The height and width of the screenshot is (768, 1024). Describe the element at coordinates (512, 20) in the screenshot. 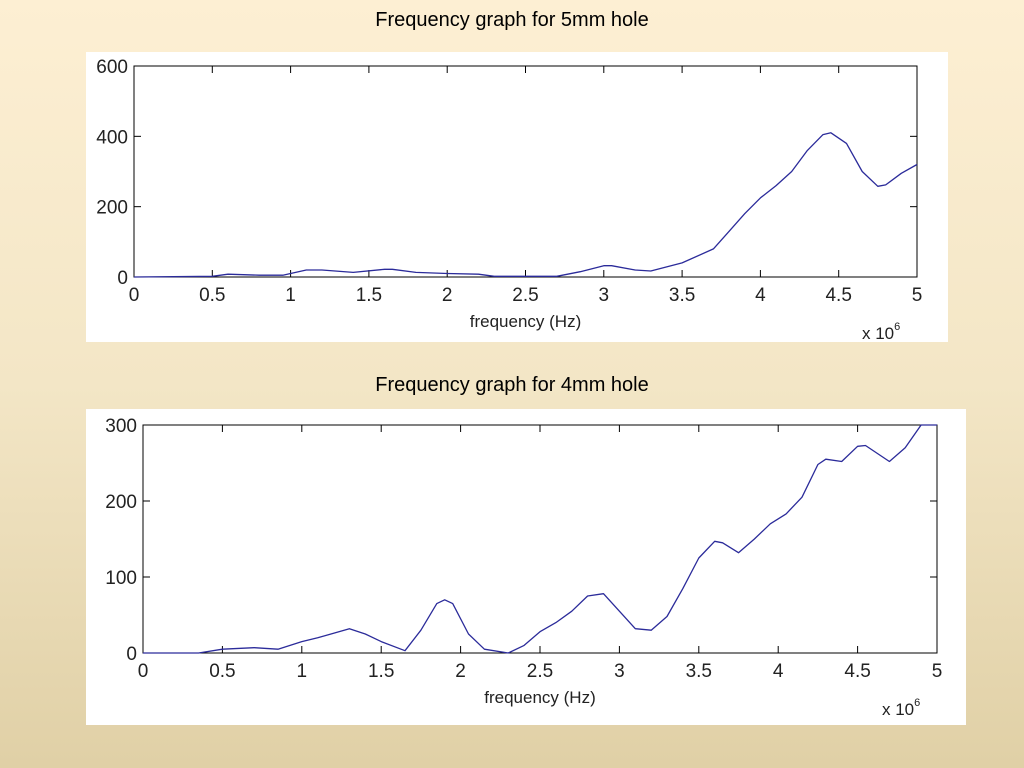

I see `chart-1-title: Frequency graph for 5mm hole` at that location.